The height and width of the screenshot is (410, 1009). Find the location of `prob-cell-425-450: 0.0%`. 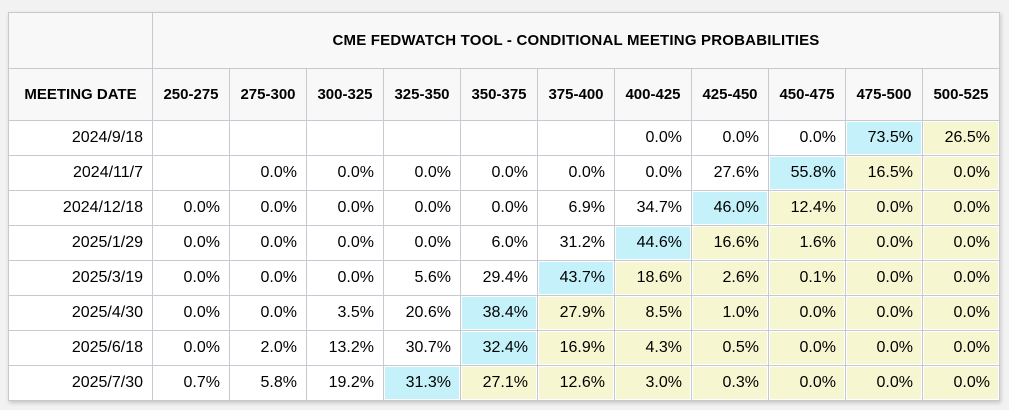

prob-cell-425-450: 0.0% is located at coordinates (730, 138).